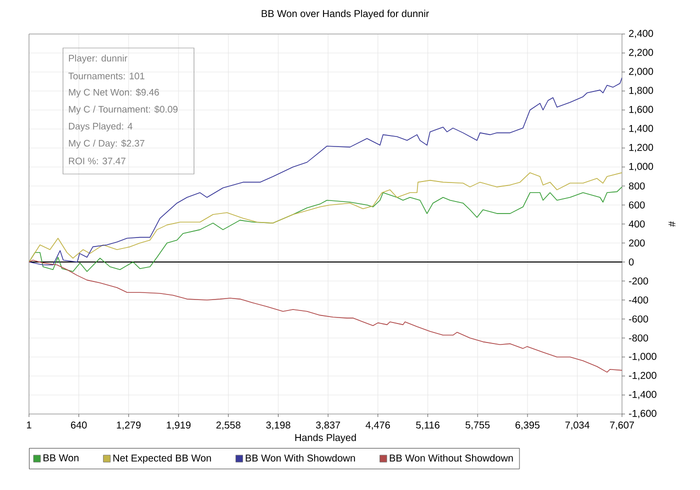 This screenshot has width=700, height=490. Describe the element at coordinates (642, 376) in the screenshot. I see `y-tick-label: -1,200` at that location.